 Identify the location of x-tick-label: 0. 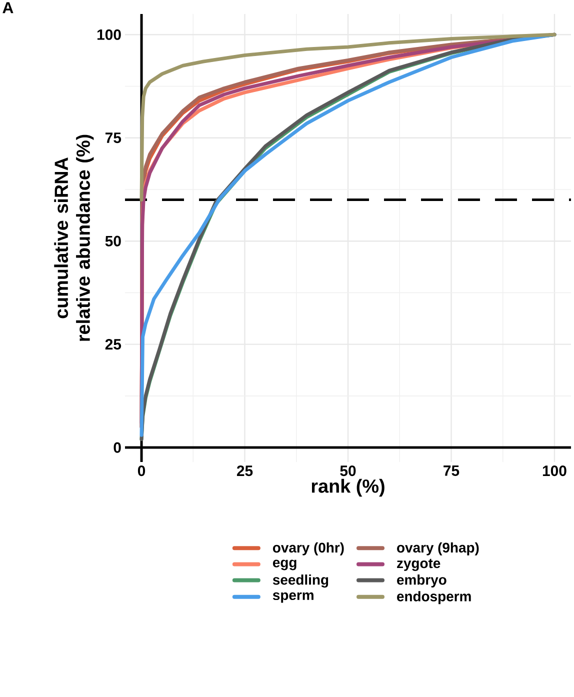
(142, 471).